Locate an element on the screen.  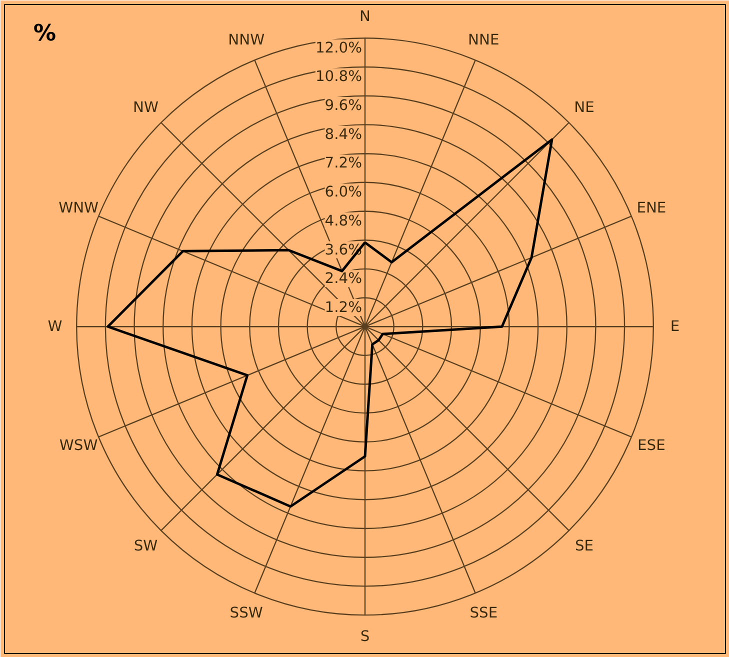
spoke-label: NE is located at coordinates (584, 107).